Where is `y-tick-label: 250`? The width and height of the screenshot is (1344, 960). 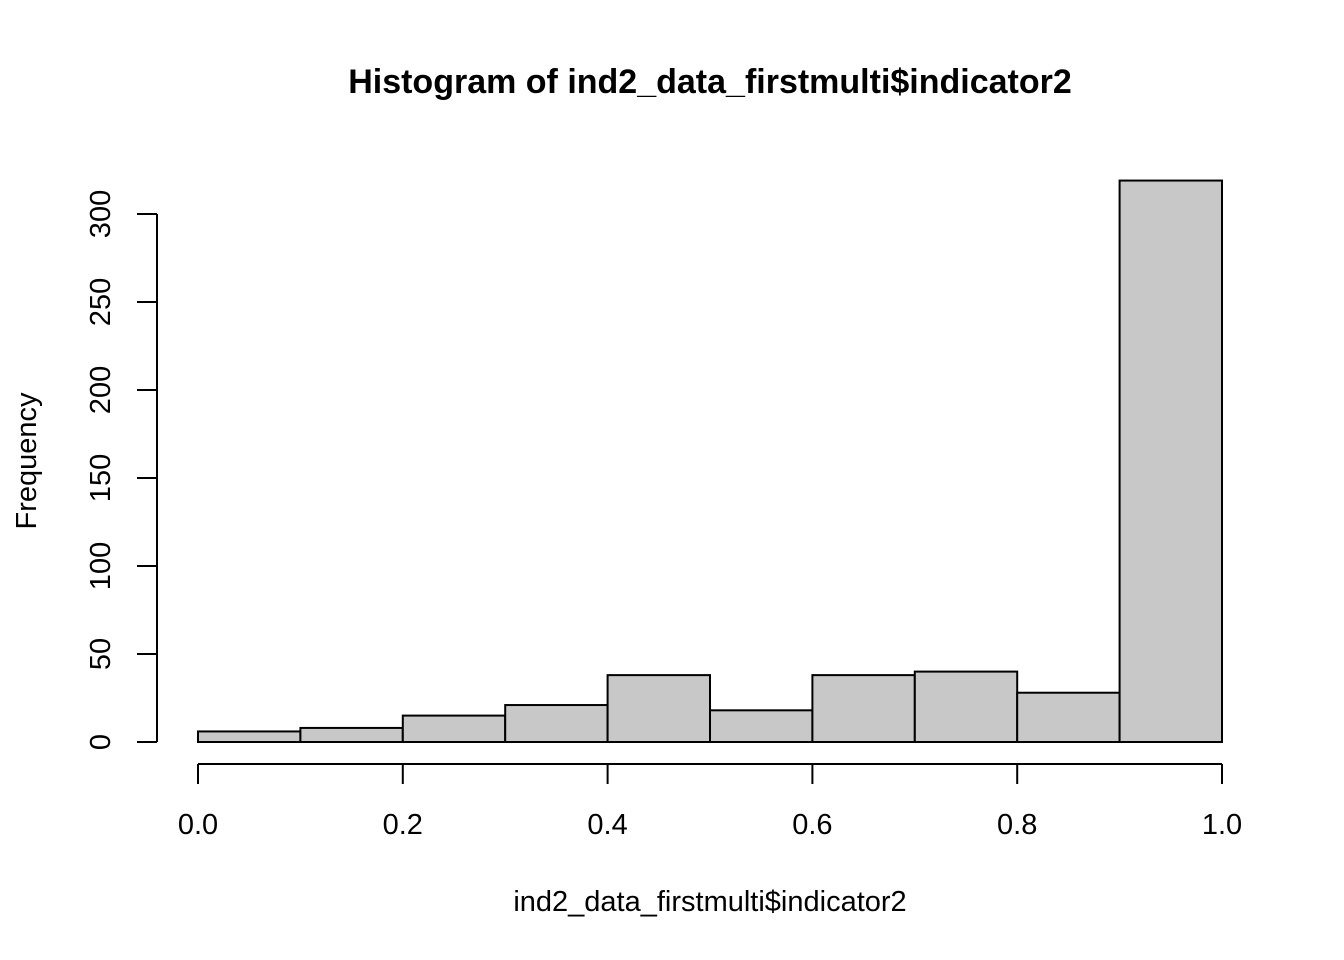 y-tick-label: 250 is located at coordinates (101, 302).